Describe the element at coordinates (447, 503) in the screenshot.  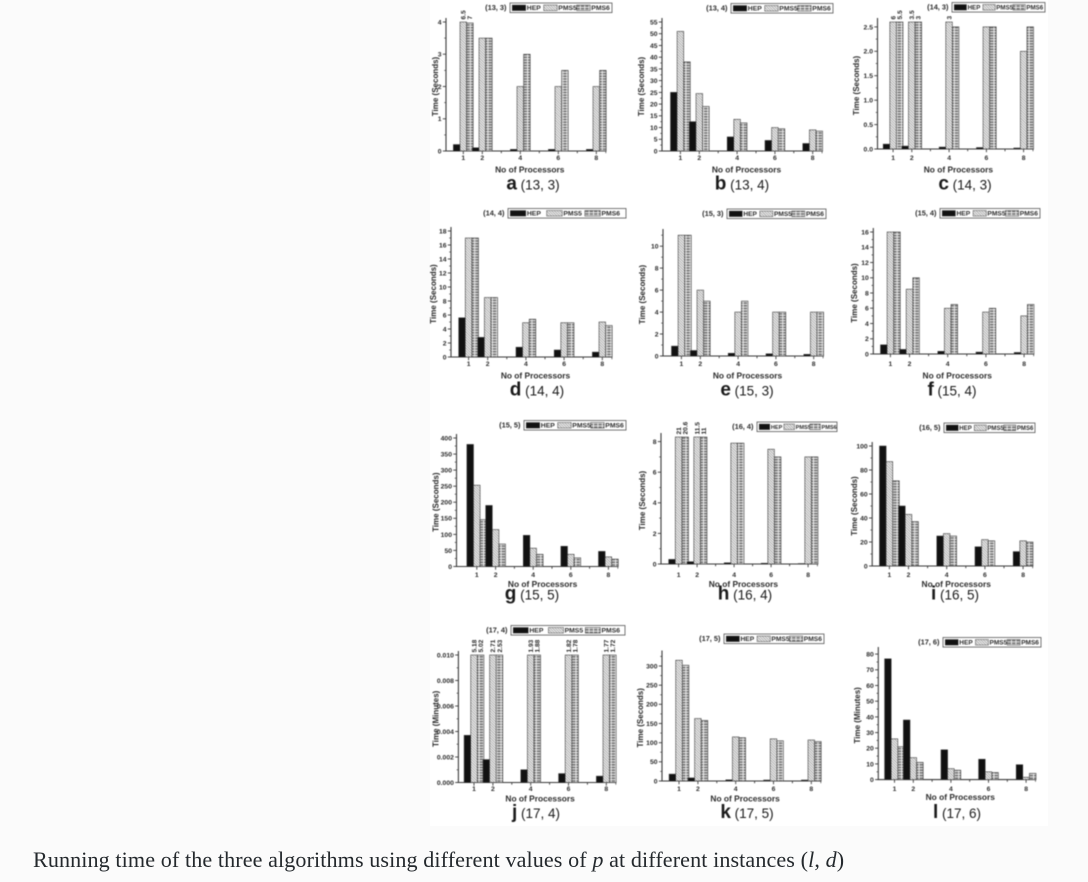
I see `svg-text: 200` at that location.